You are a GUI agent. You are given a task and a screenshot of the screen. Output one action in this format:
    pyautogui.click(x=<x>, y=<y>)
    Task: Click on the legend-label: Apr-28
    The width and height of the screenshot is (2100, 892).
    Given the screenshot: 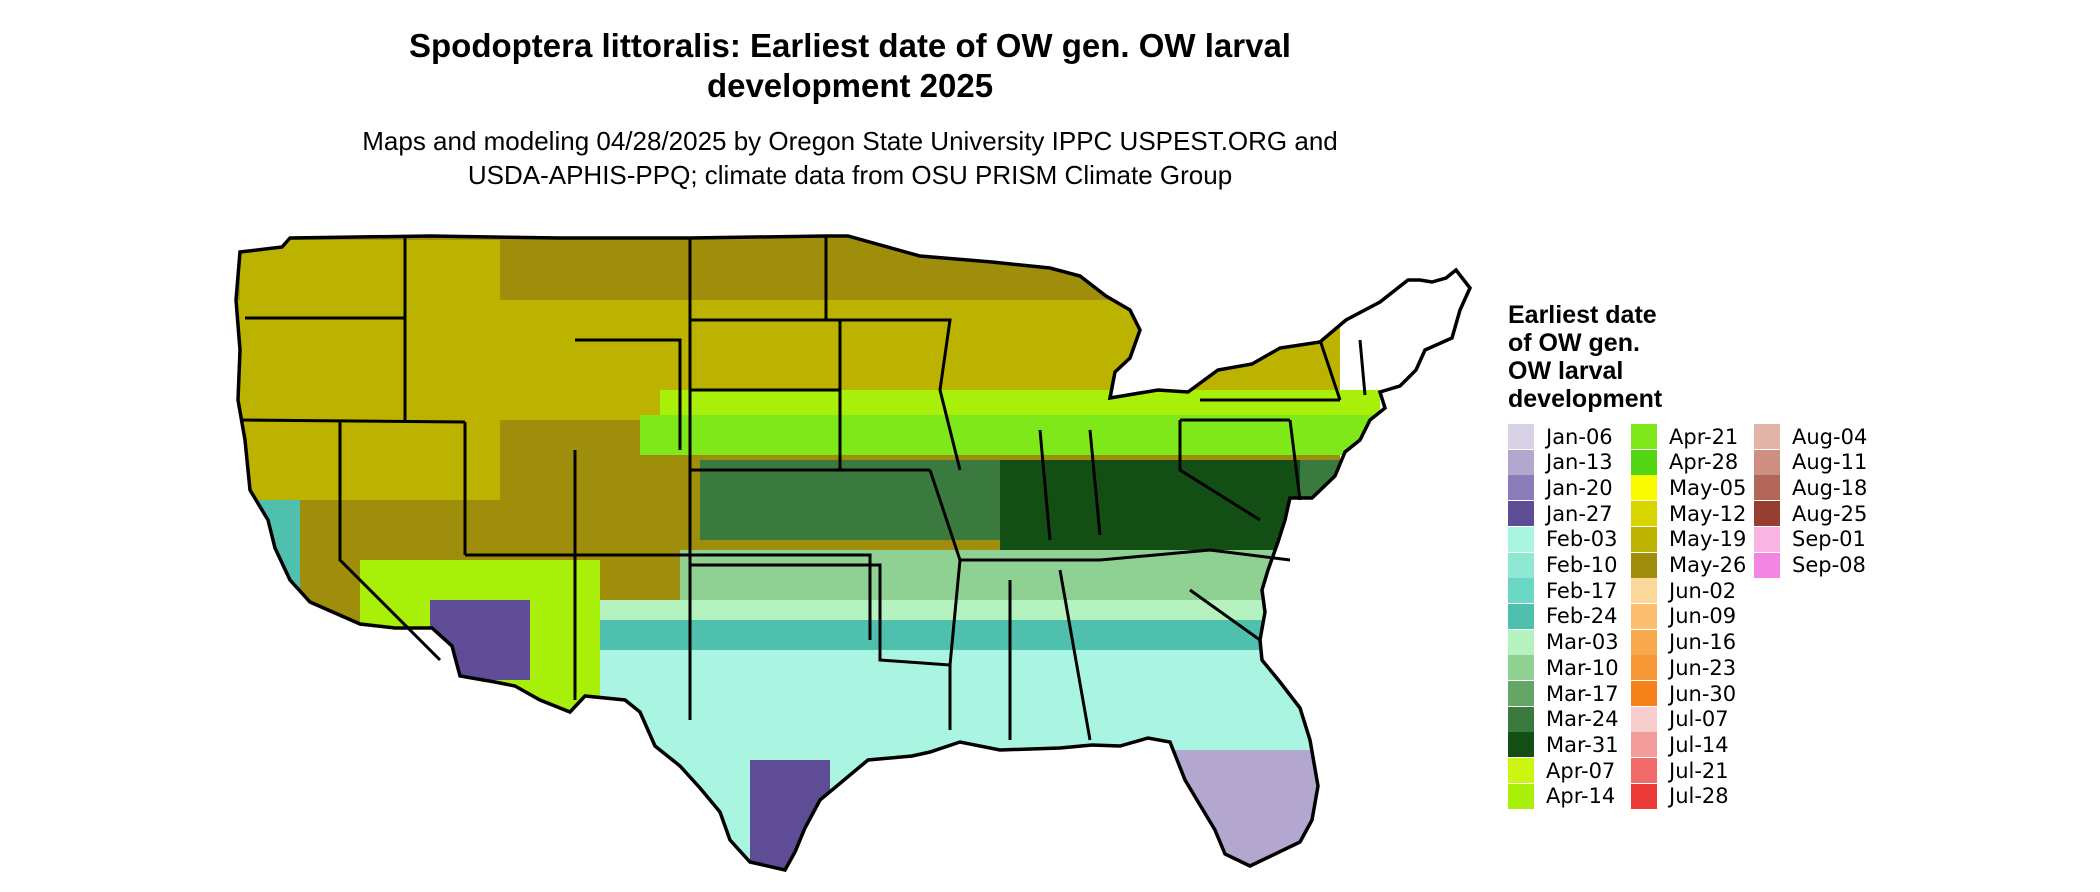 What is the action you would take?
    pyautogui.click(x=1704, y=462)
    